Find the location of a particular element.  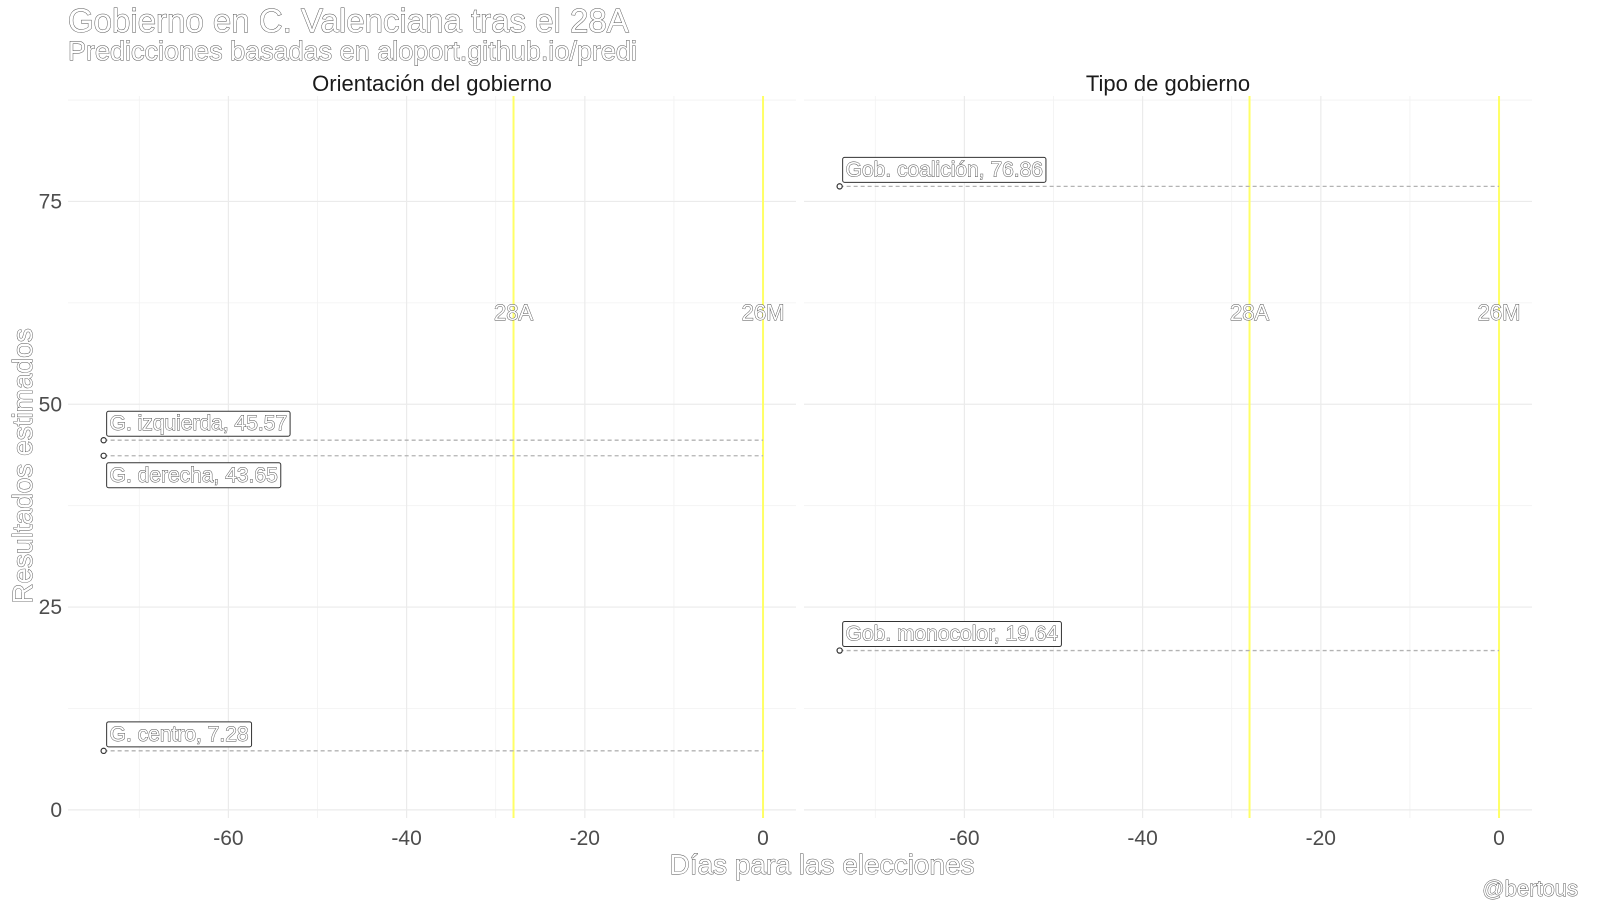

y-tick-label: 0 is located at coordinates (56, 810).